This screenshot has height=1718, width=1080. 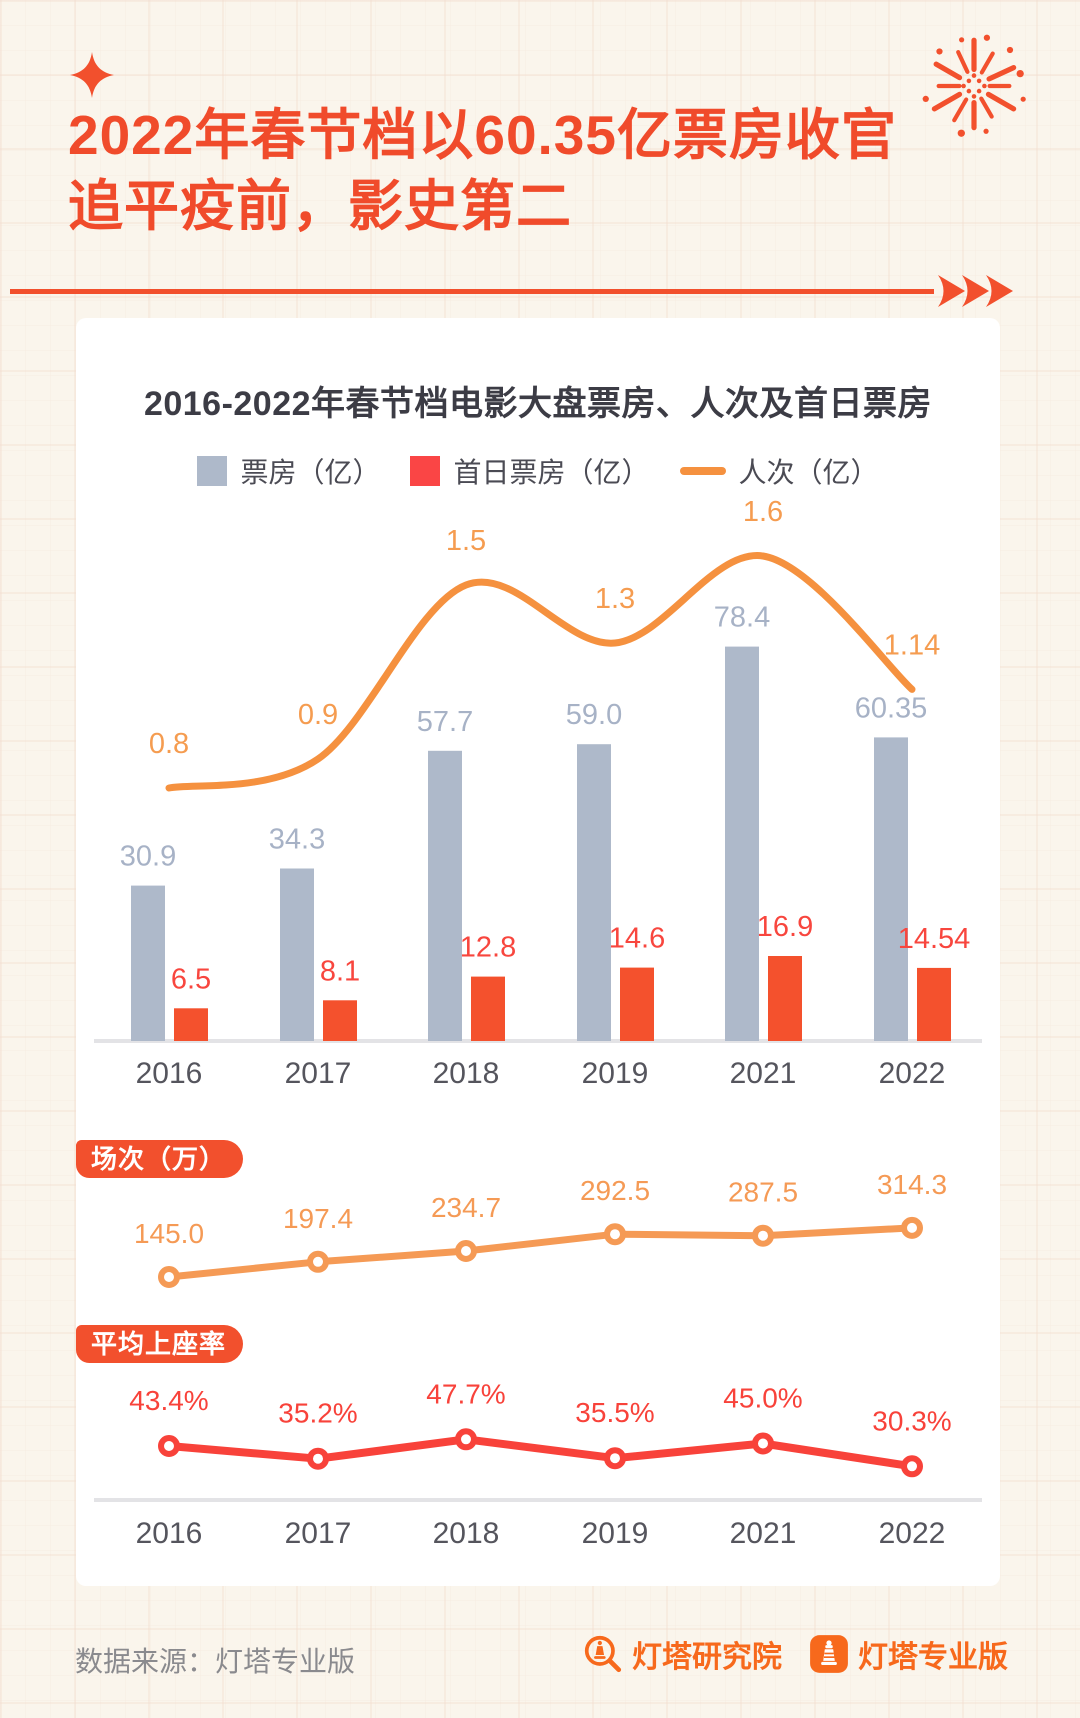 I want to click on sessions-value-2016: 145.0, so click(x=169, y=1233).